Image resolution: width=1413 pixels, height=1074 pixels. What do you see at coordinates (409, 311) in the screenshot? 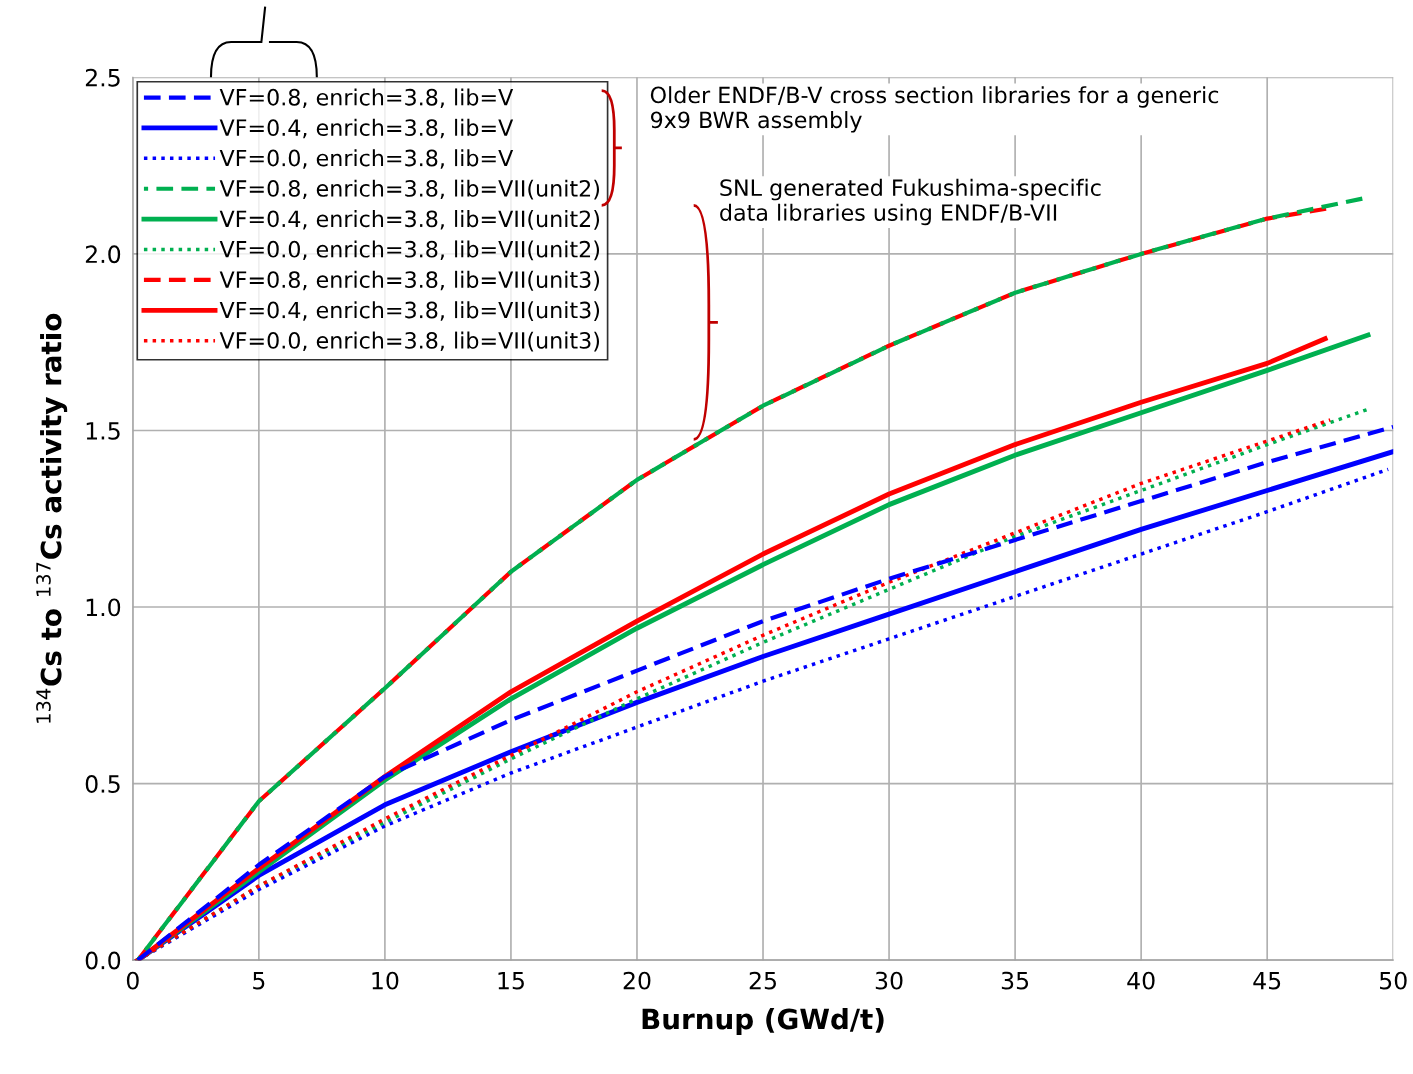
I see `legend-label: VF=0.4, enrich=3.8, lib=VII(unit3)` at bounding box center [409, 311].